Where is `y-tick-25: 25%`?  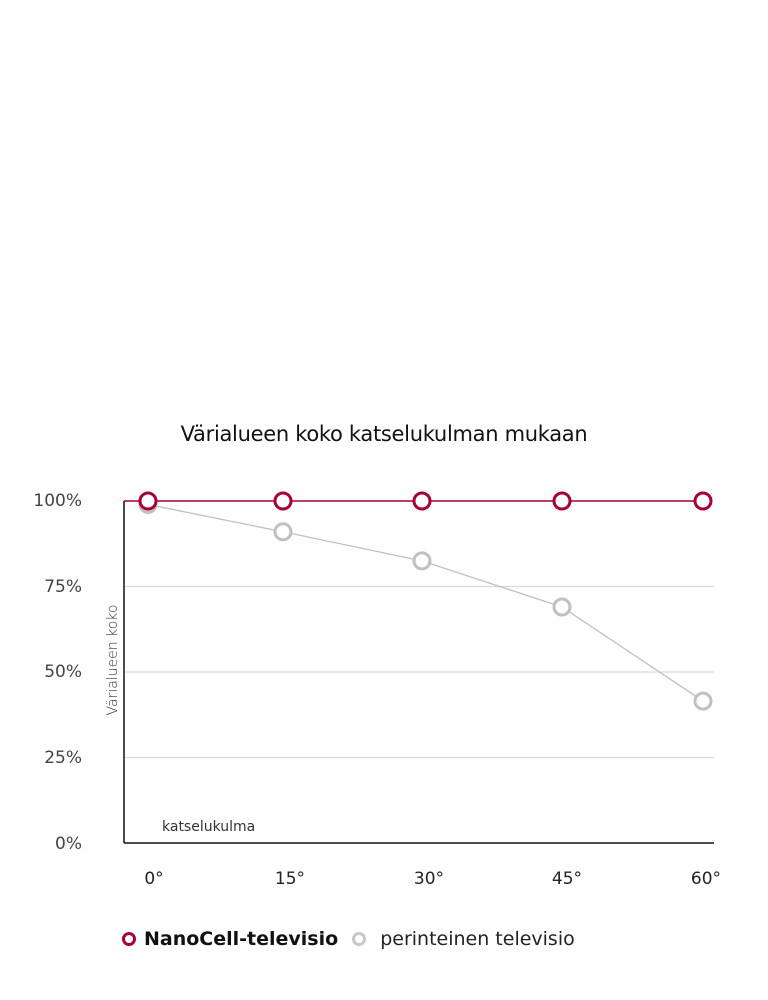
y-tick-25: 25% is located at coordinates (63, 758).